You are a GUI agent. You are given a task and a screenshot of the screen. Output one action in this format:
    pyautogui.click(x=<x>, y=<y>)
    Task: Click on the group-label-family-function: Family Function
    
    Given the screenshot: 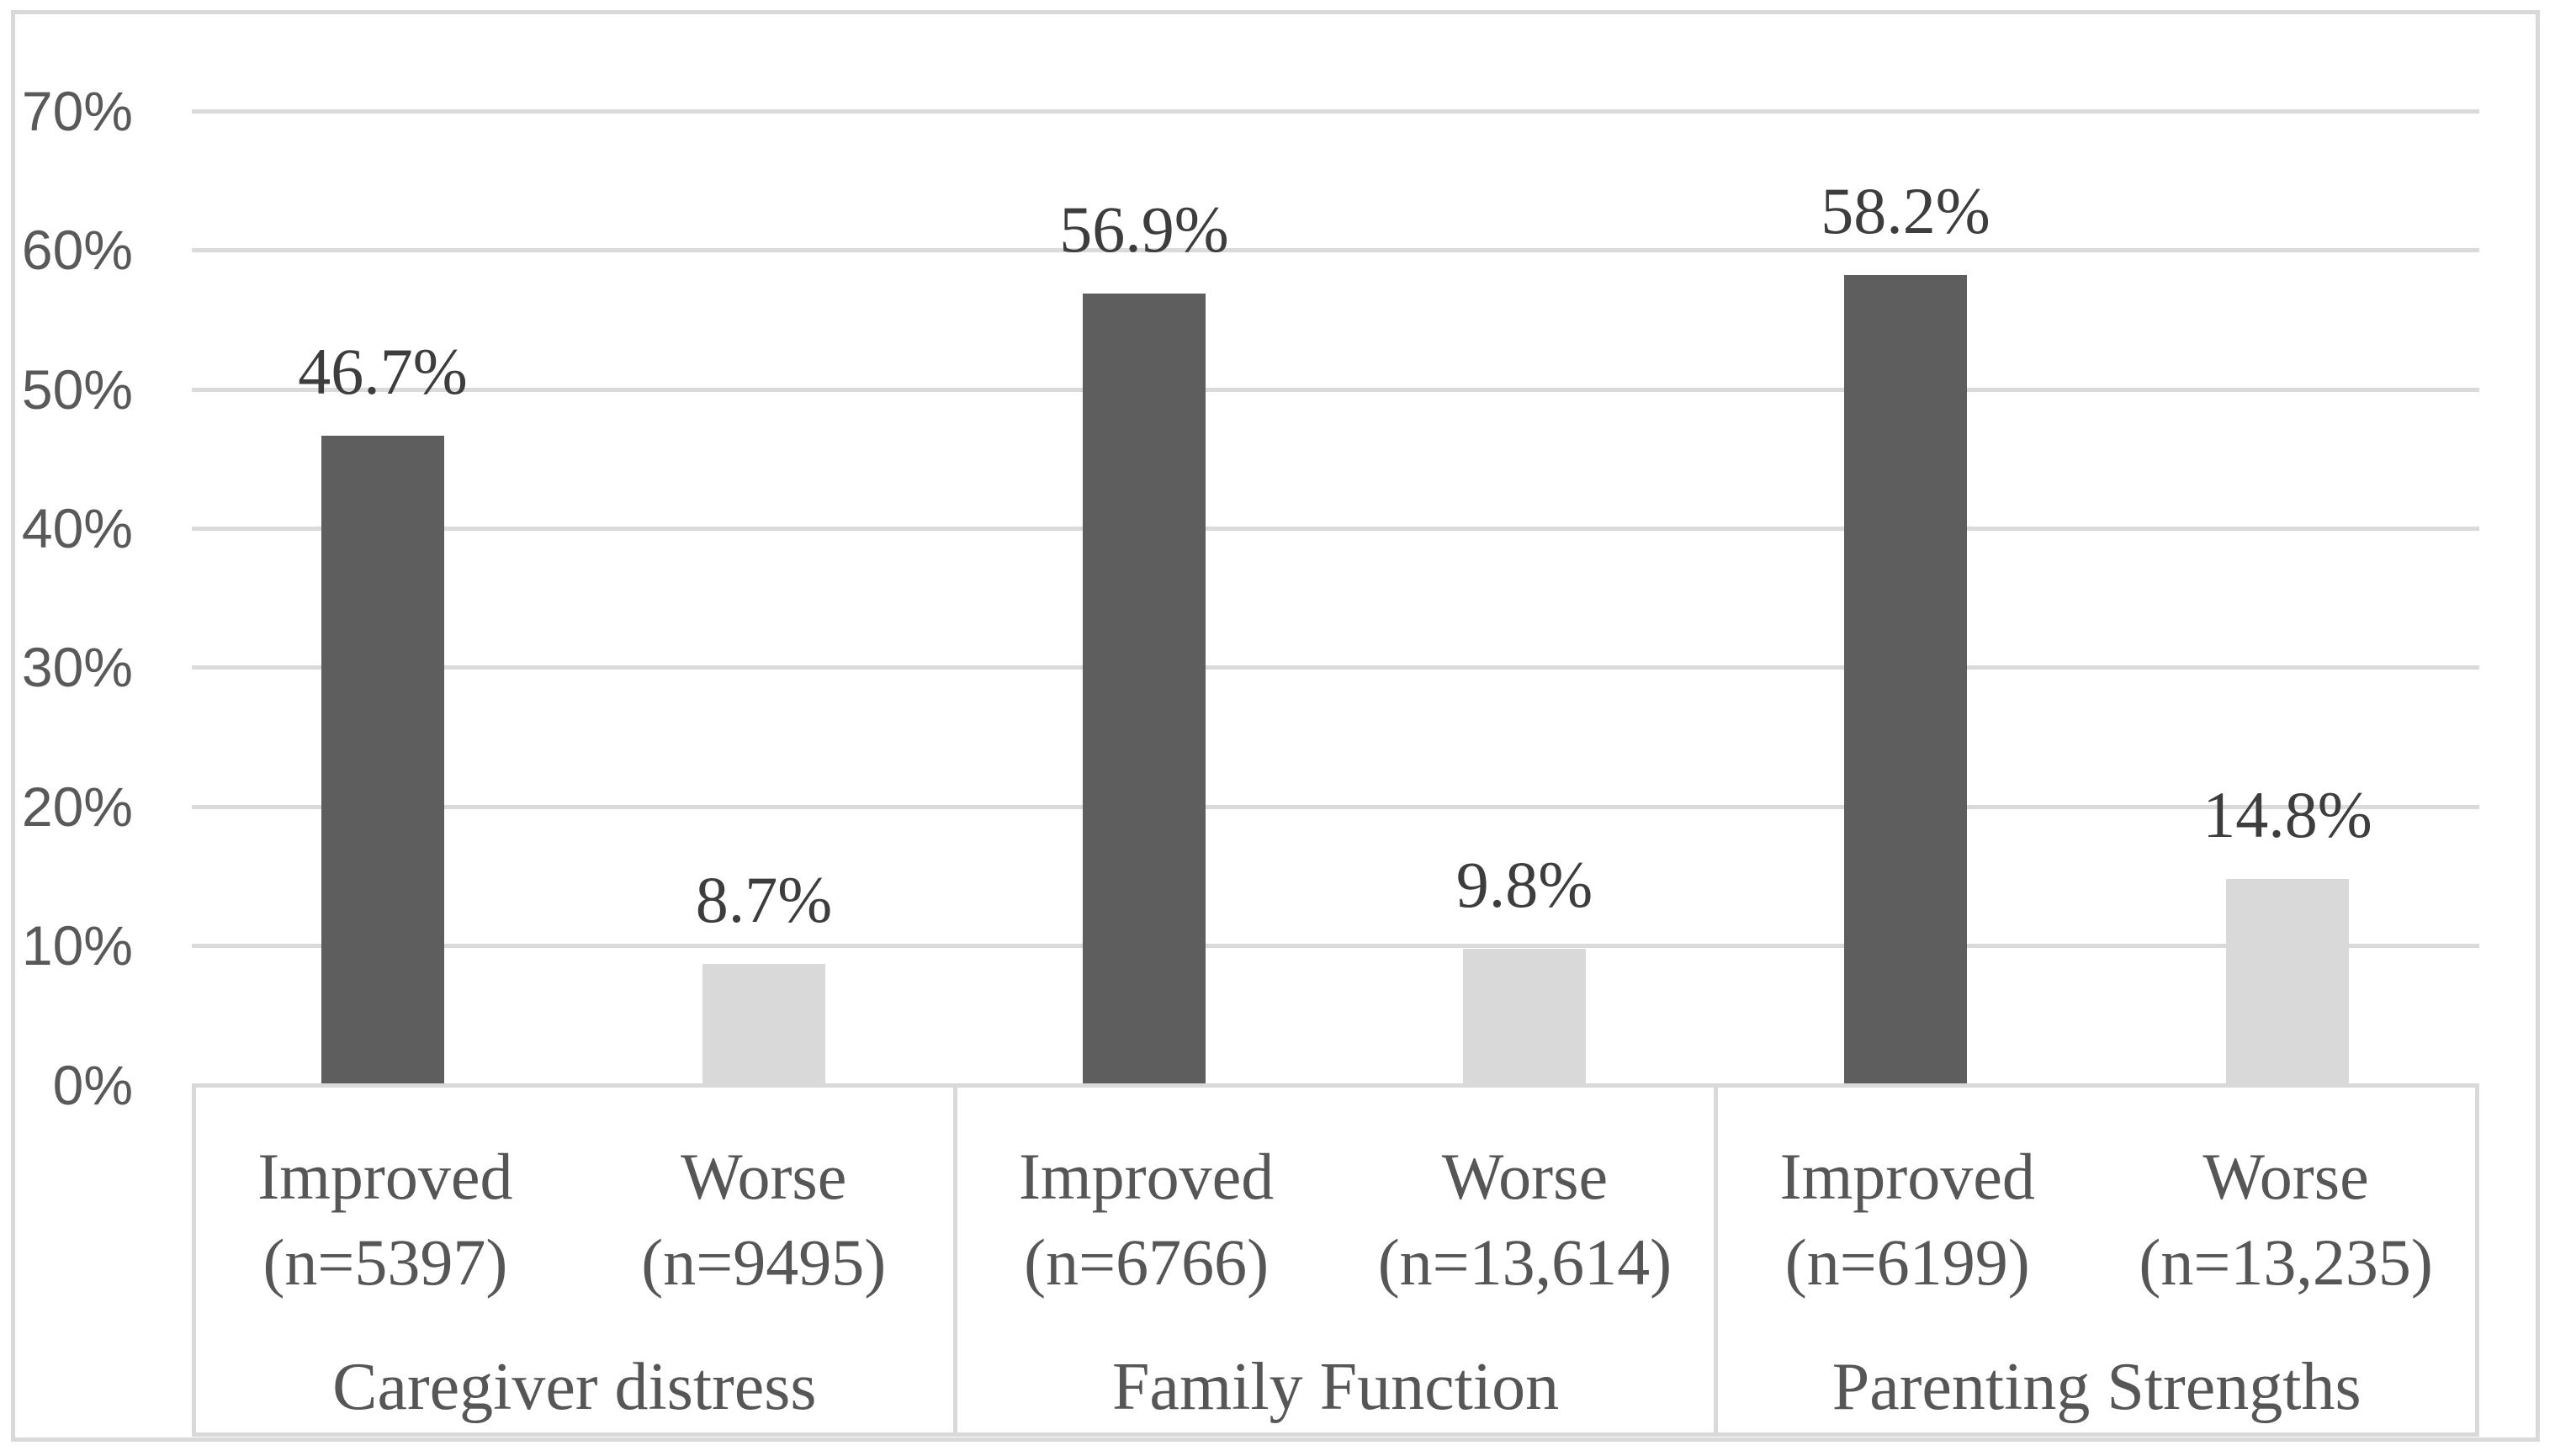 What is the action you would take?
    pyautogui.click(x=1335, y=1387)
    